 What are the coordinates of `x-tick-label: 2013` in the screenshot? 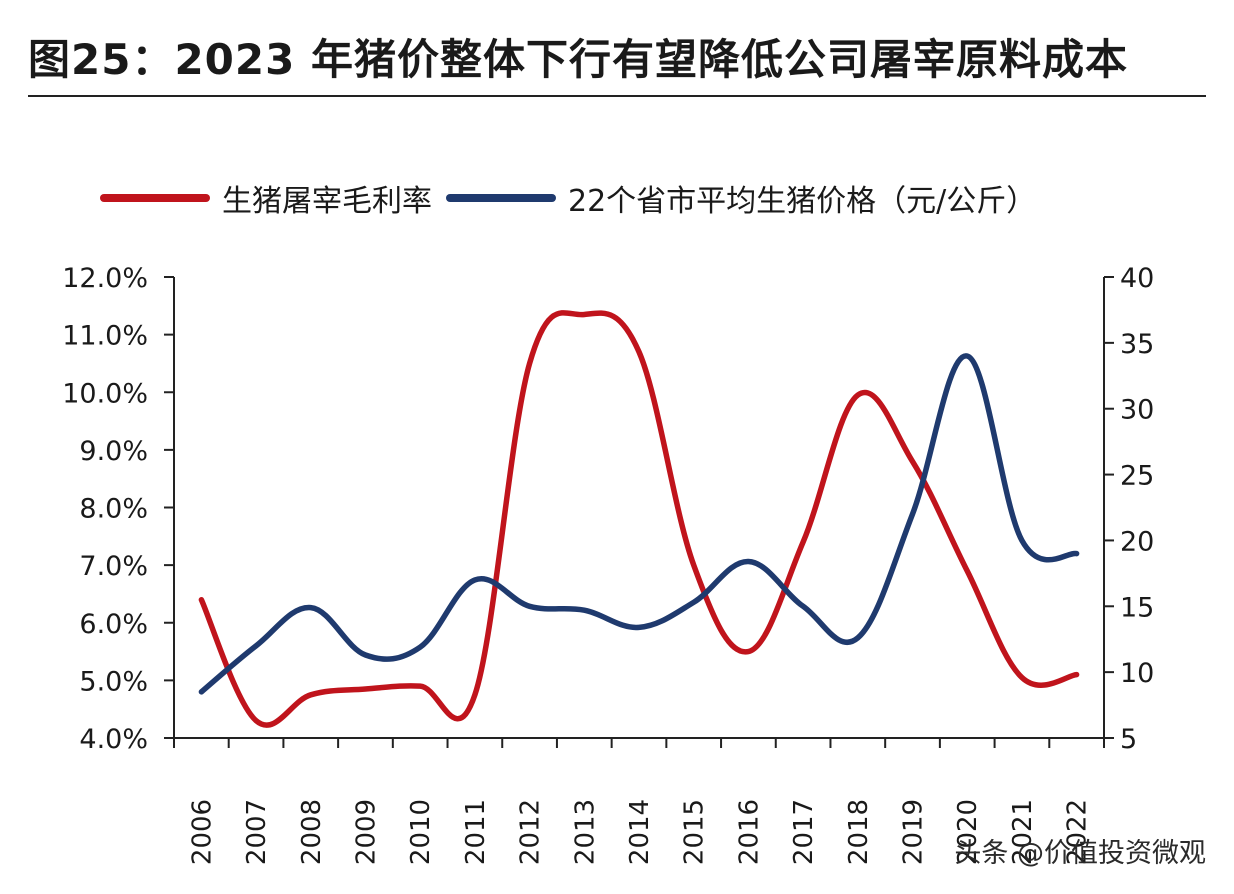 It's located at (585, 832).